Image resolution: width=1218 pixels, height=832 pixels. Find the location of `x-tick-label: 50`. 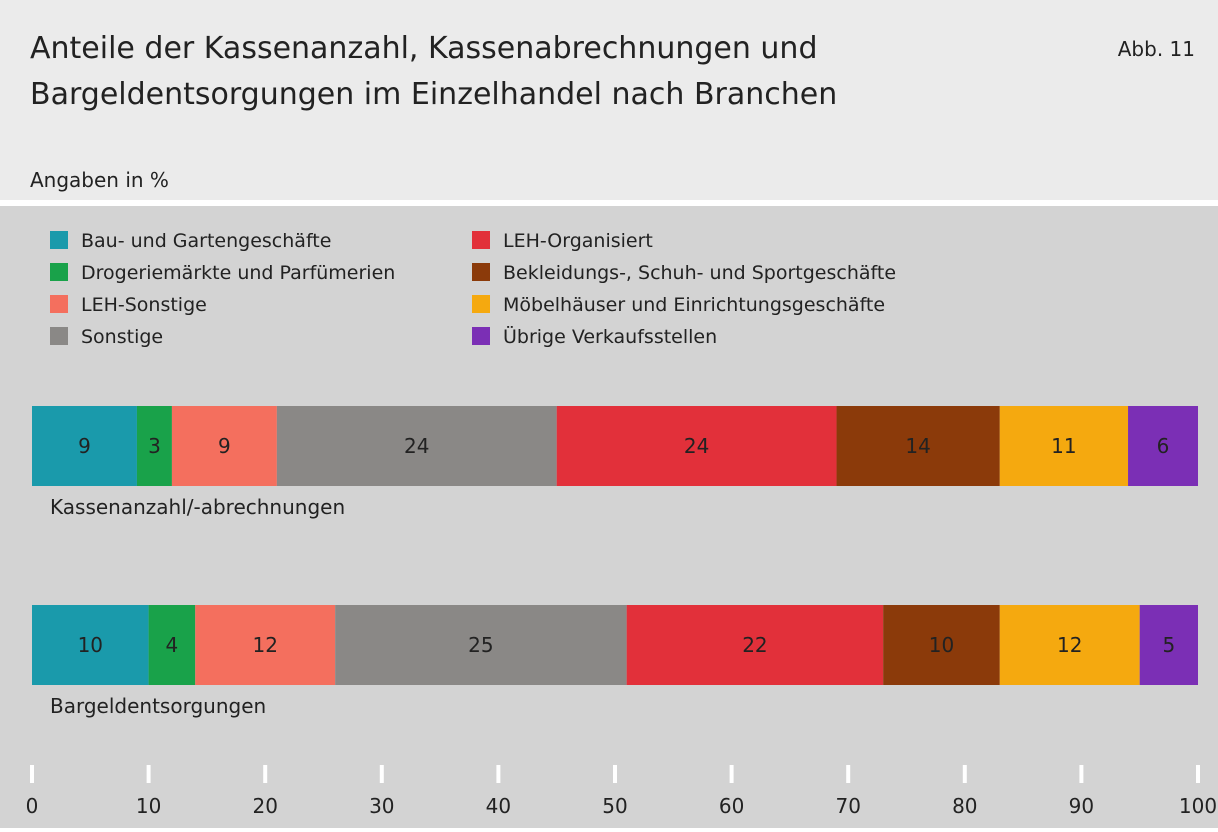

x-tick-label: 50 is located at coordinates (614, 806).